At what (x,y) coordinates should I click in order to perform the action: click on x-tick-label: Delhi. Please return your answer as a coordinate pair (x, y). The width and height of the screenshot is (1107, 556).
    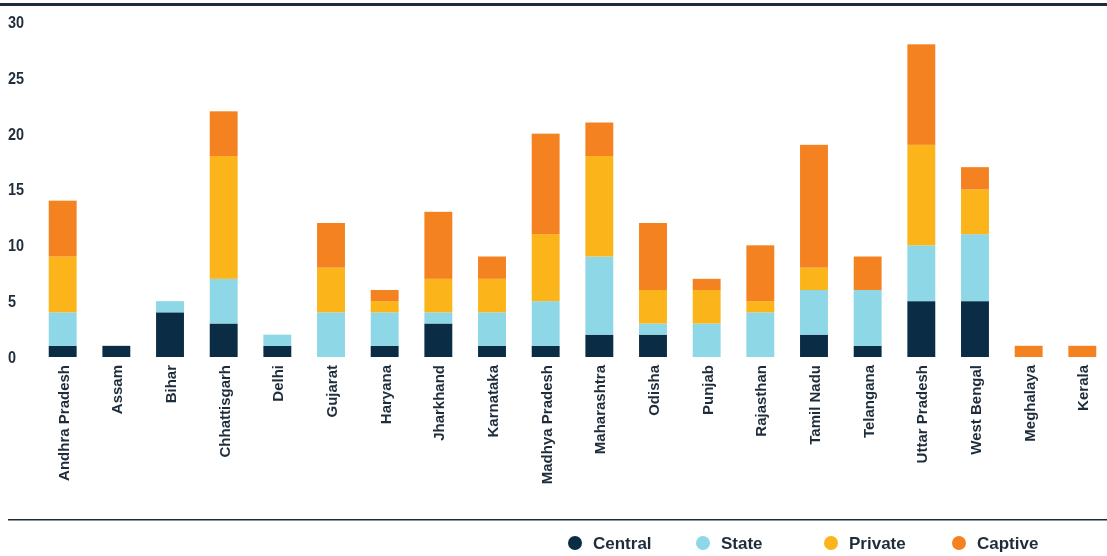
    Looking at the image, I should click on (278, 383).